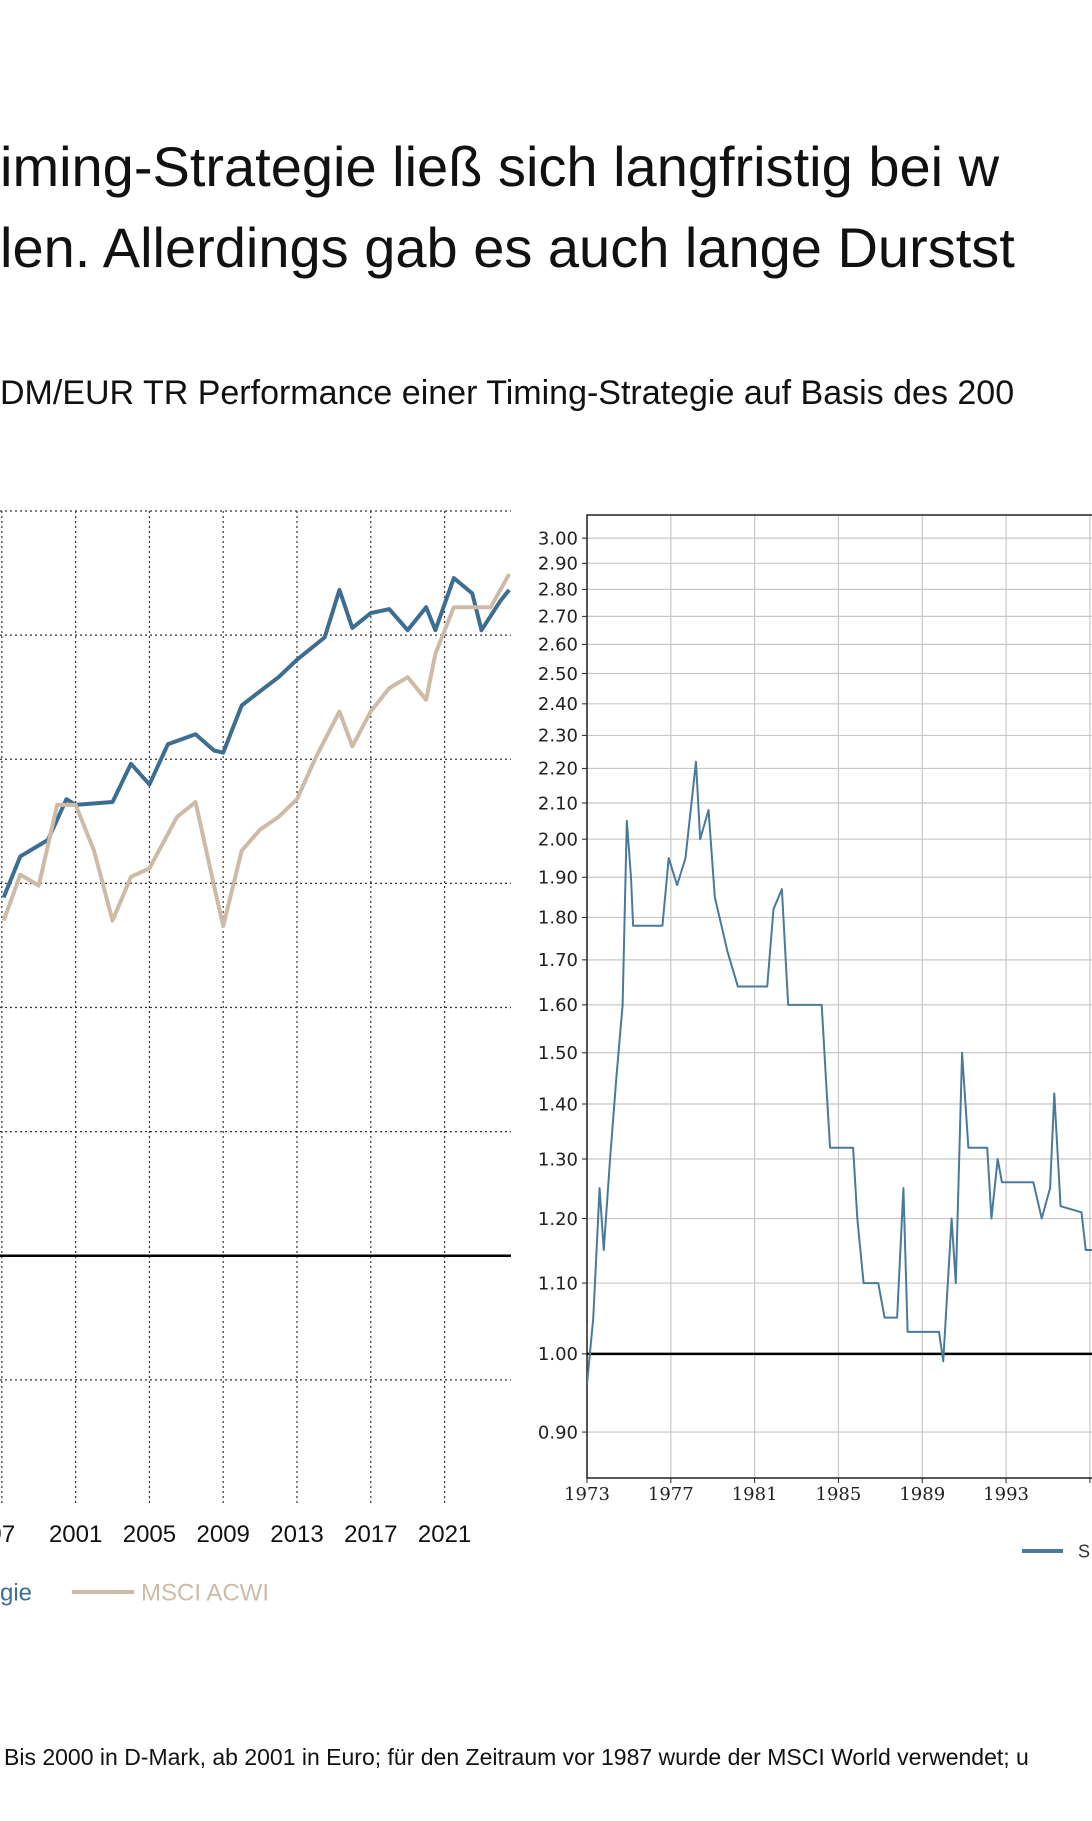  Describe the element at coordinates (558, 1219) in the screenshot. I see `y-tick-label: 1.20` at that location.